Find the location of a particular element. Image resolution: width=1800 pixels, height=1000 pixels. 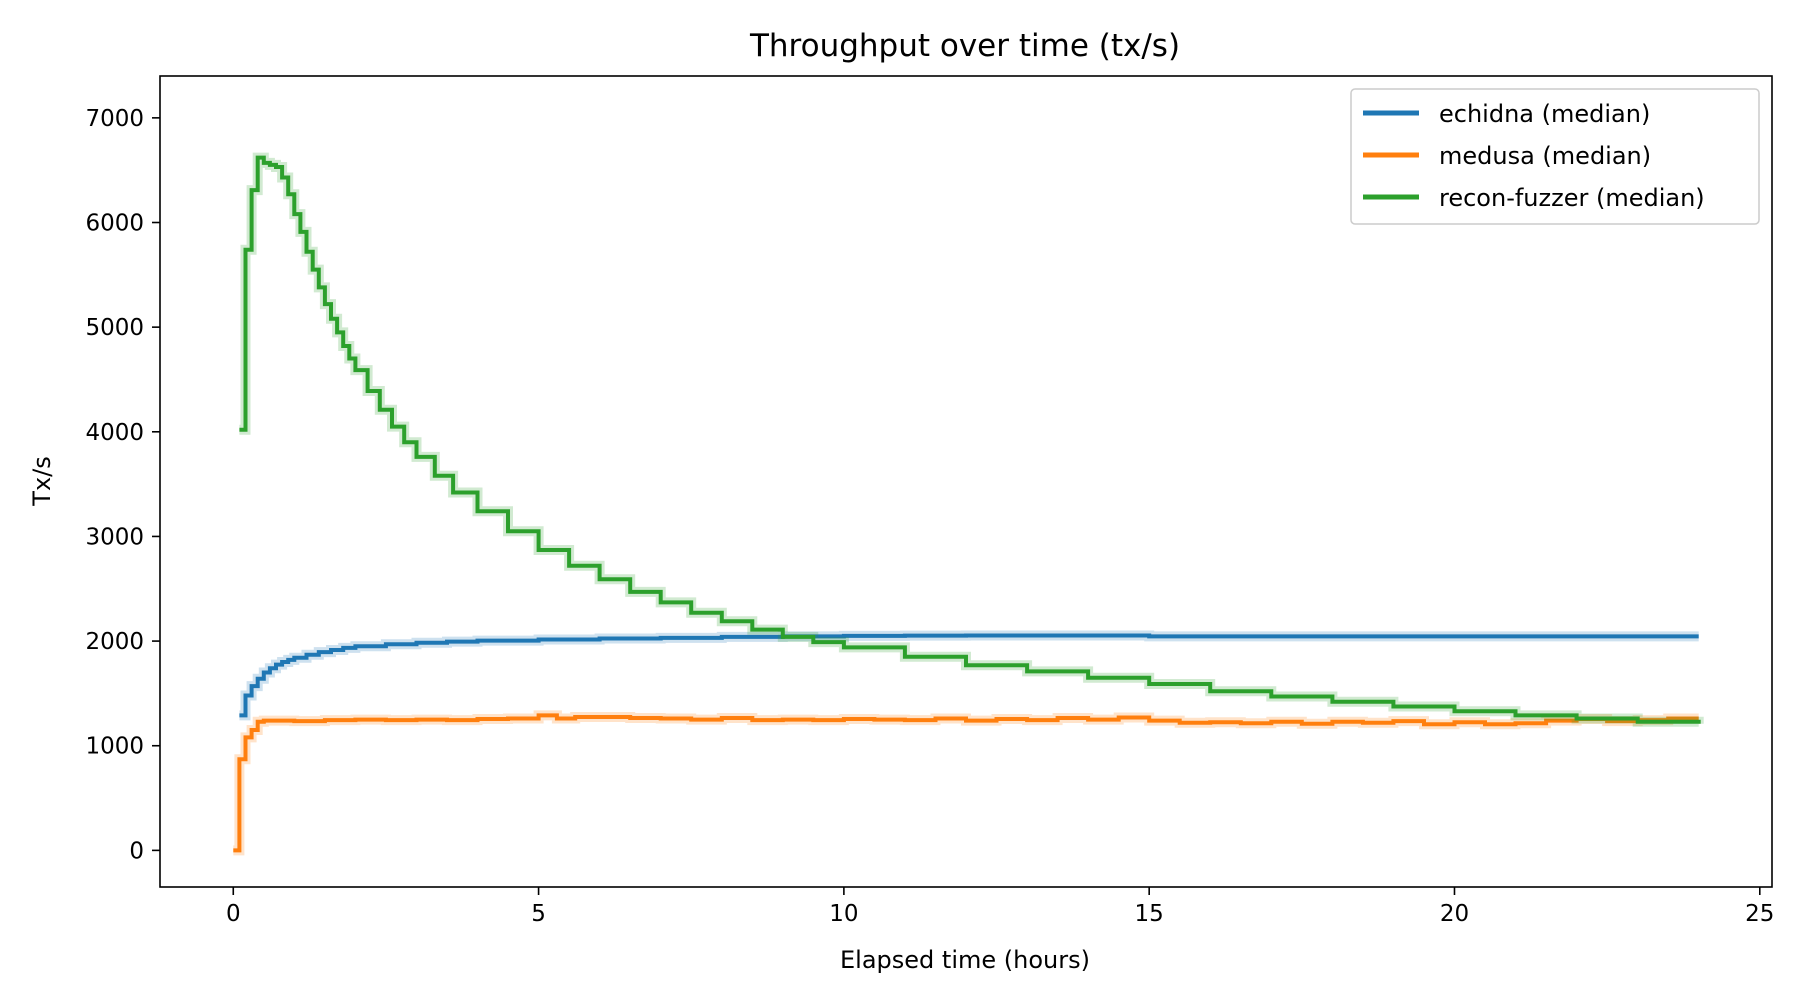

x-axis-label: Elapsed time (hours) is located at coordinates (965, 960).